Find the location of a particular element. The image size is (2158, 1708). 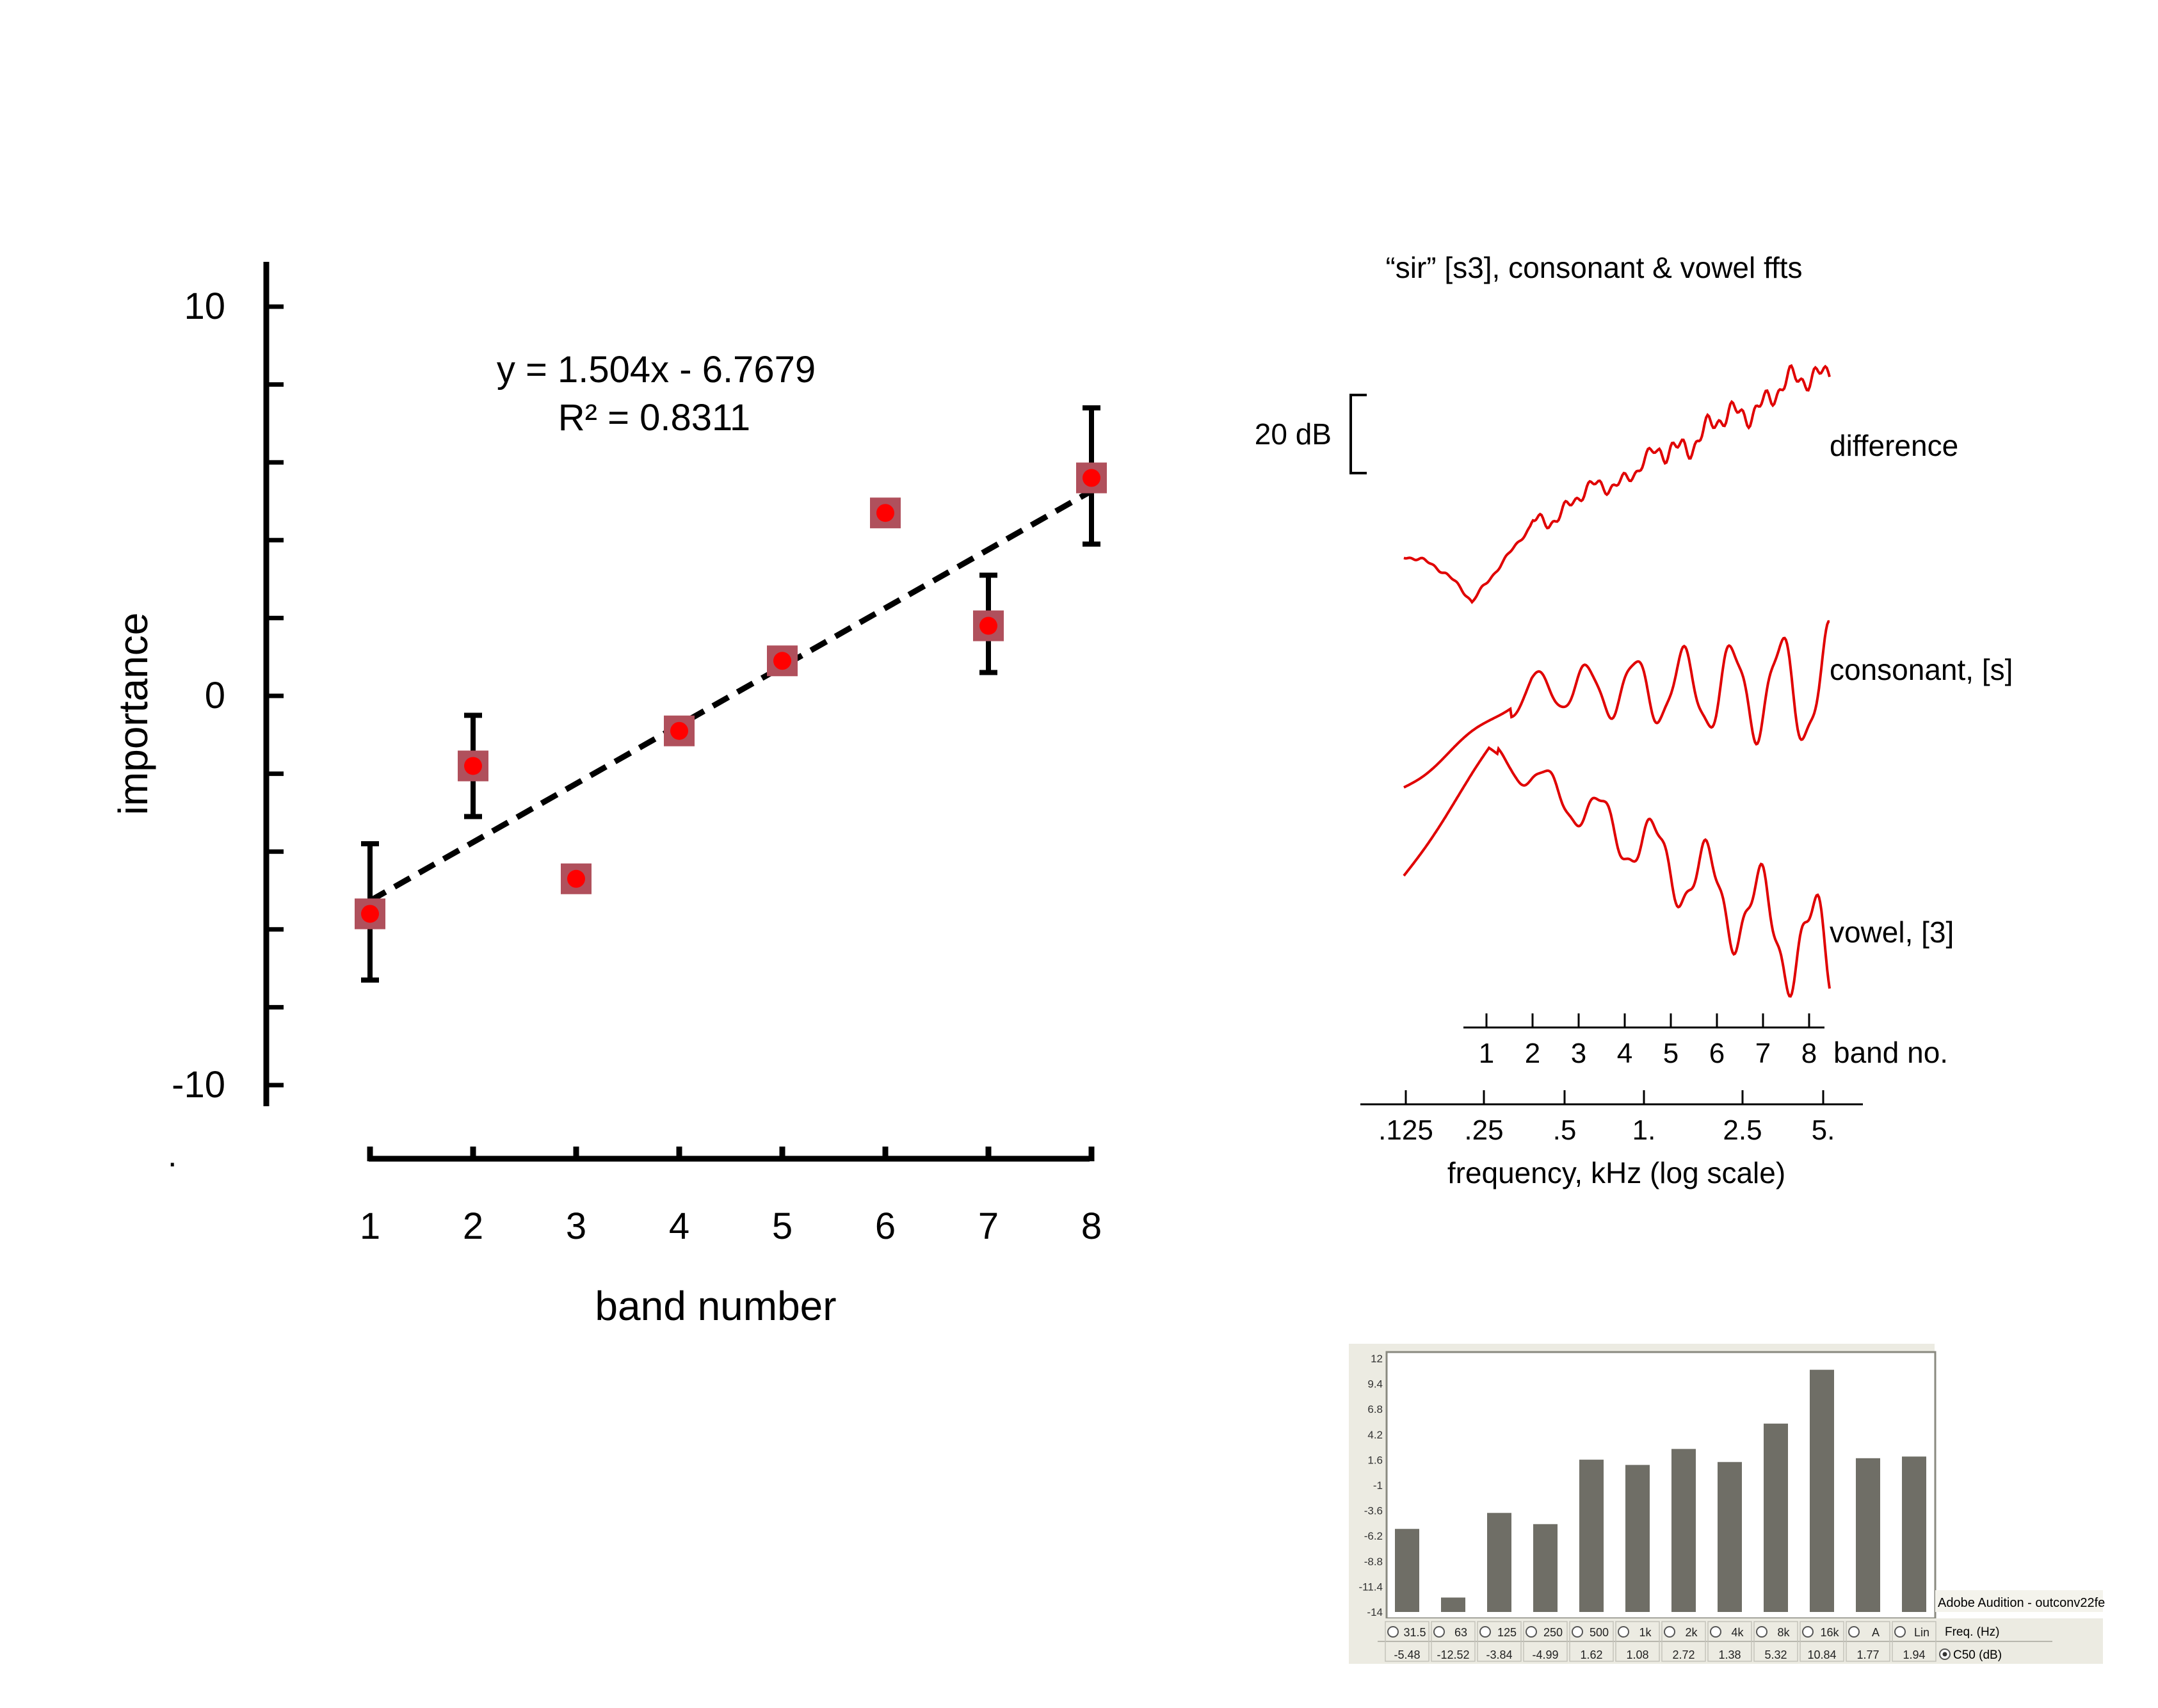

eq-band-label: 500 is located at coordinates (1599, 1632).